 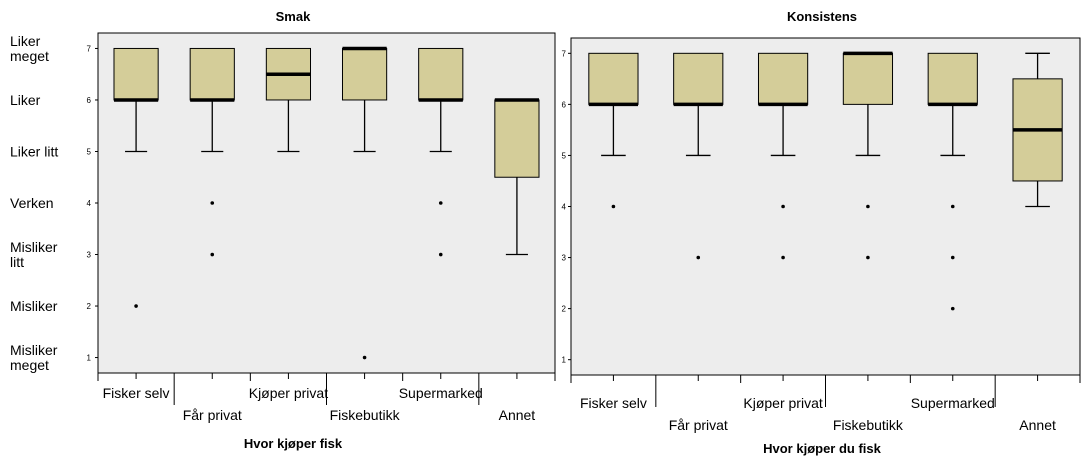 What do you see at coordinates (293, 16) in the screenshot?
I see `chart-title-smak: Smak` at bounding box center [293, 16].